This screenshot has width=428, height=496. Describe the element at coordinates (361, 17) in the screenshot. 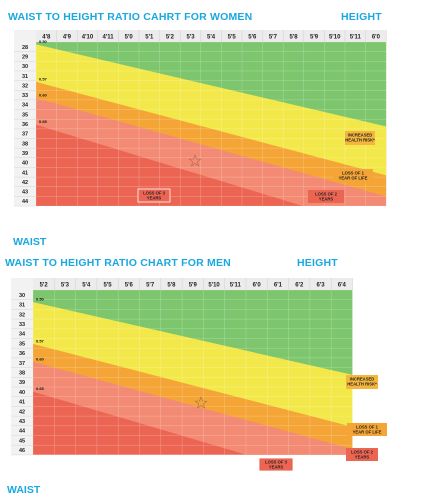

I see `women-height-label: HEIGHT` at that location.